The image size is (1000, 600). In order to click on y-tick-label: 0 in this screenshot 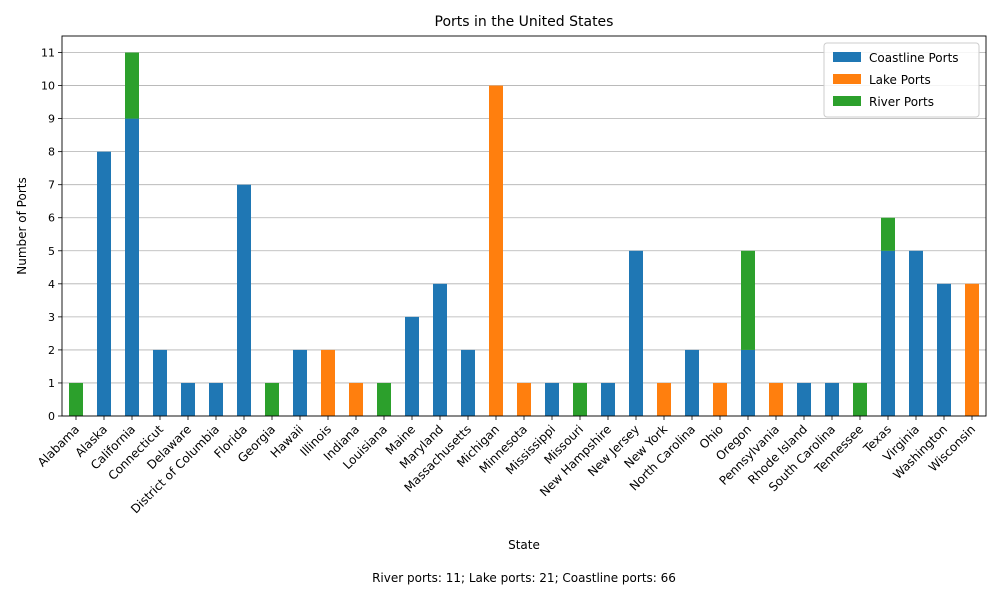, I will do `click(51, 416)`.